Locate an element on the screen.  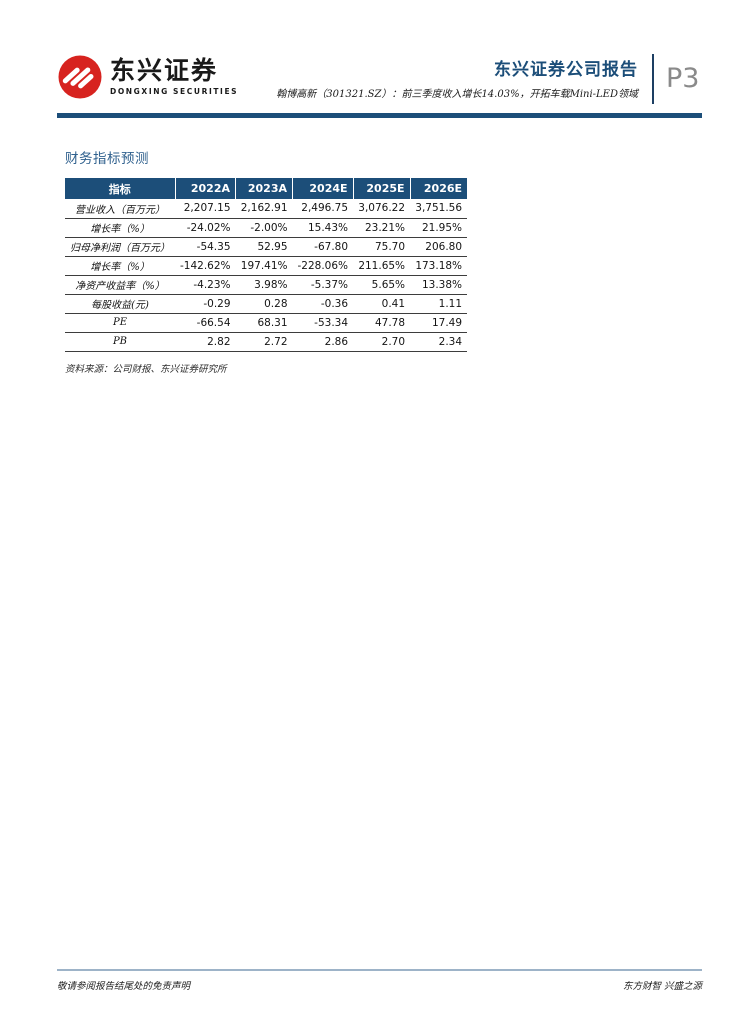
table-row: 每股收益(元) -0.29 0.28 -0.36 0.41 1.11 is located at coordinates (266, 304).